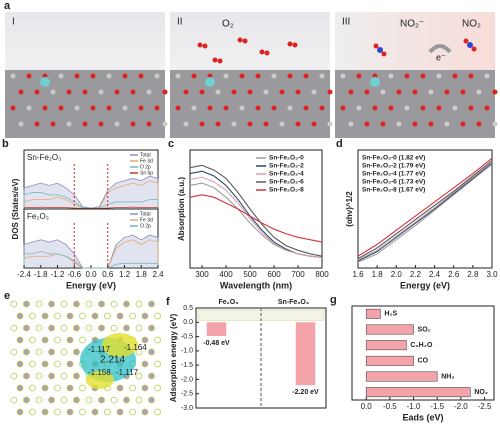 The height and width of the screenshot is (426, 500). What do you see at coordinates (393, 158) in the screenshot?
I see `legend-label: Sn-Fe₂O₃-0 (1.82 eV)` at bounding box center [393, 158].